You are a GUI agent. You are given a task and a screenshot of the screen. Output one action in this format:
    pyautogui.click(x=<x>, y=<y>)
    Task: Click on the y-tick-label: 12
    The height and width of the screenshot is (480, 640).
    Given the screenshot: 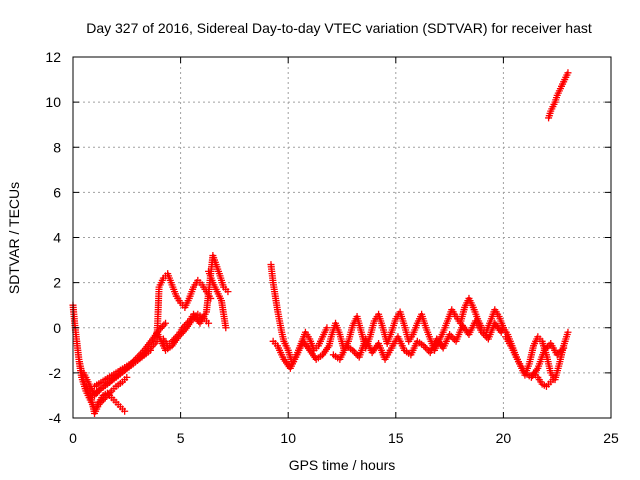 What is the action you would take?
    pyautogui.click(x=53, y=57)
    